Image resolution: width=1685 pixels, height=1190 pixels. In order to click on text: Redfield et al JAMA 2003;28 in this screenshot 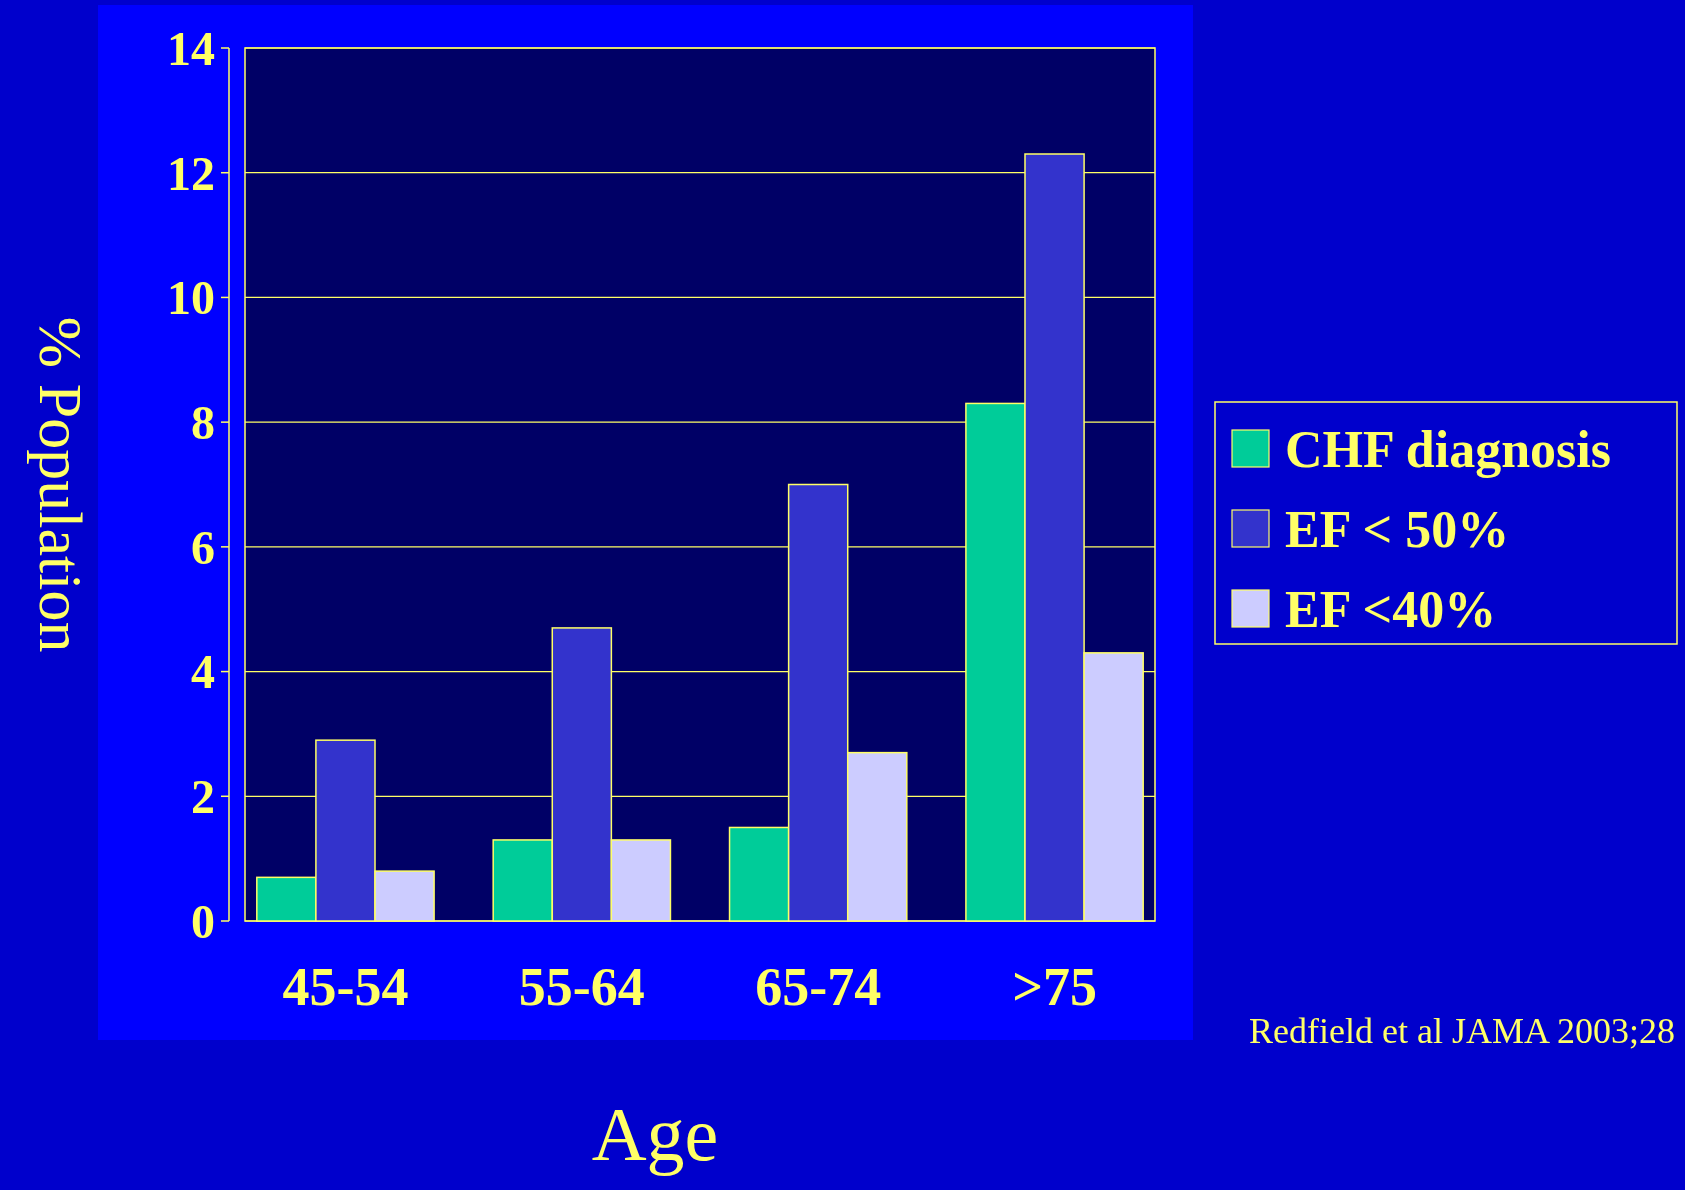, I will do `click(1462, 1031)`.